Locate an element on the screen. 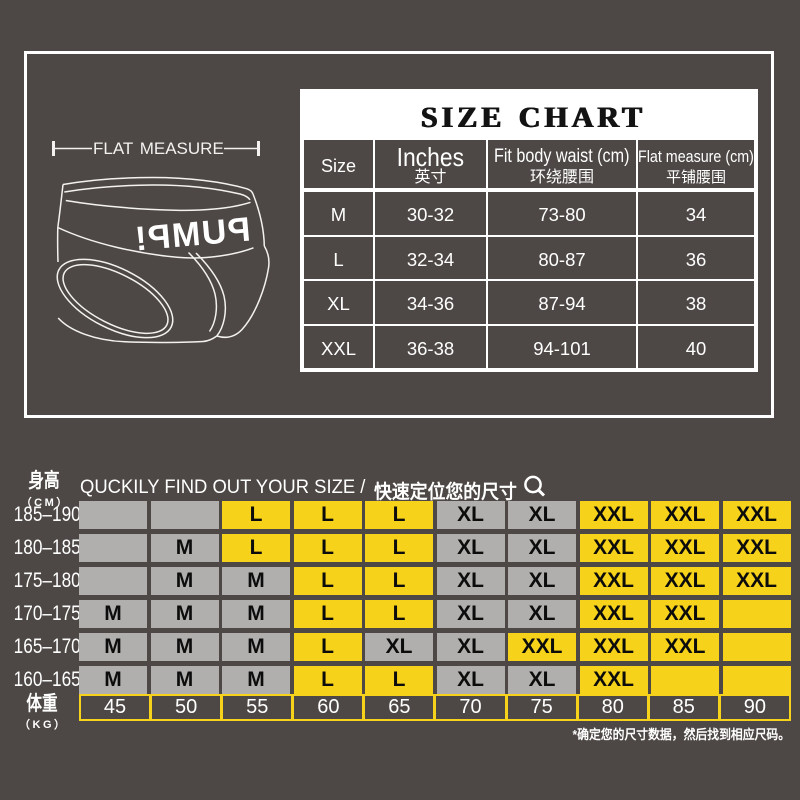 This screenshot has width=800, height=800. svg-text: PUMP! is located at coordinates (192, 235).